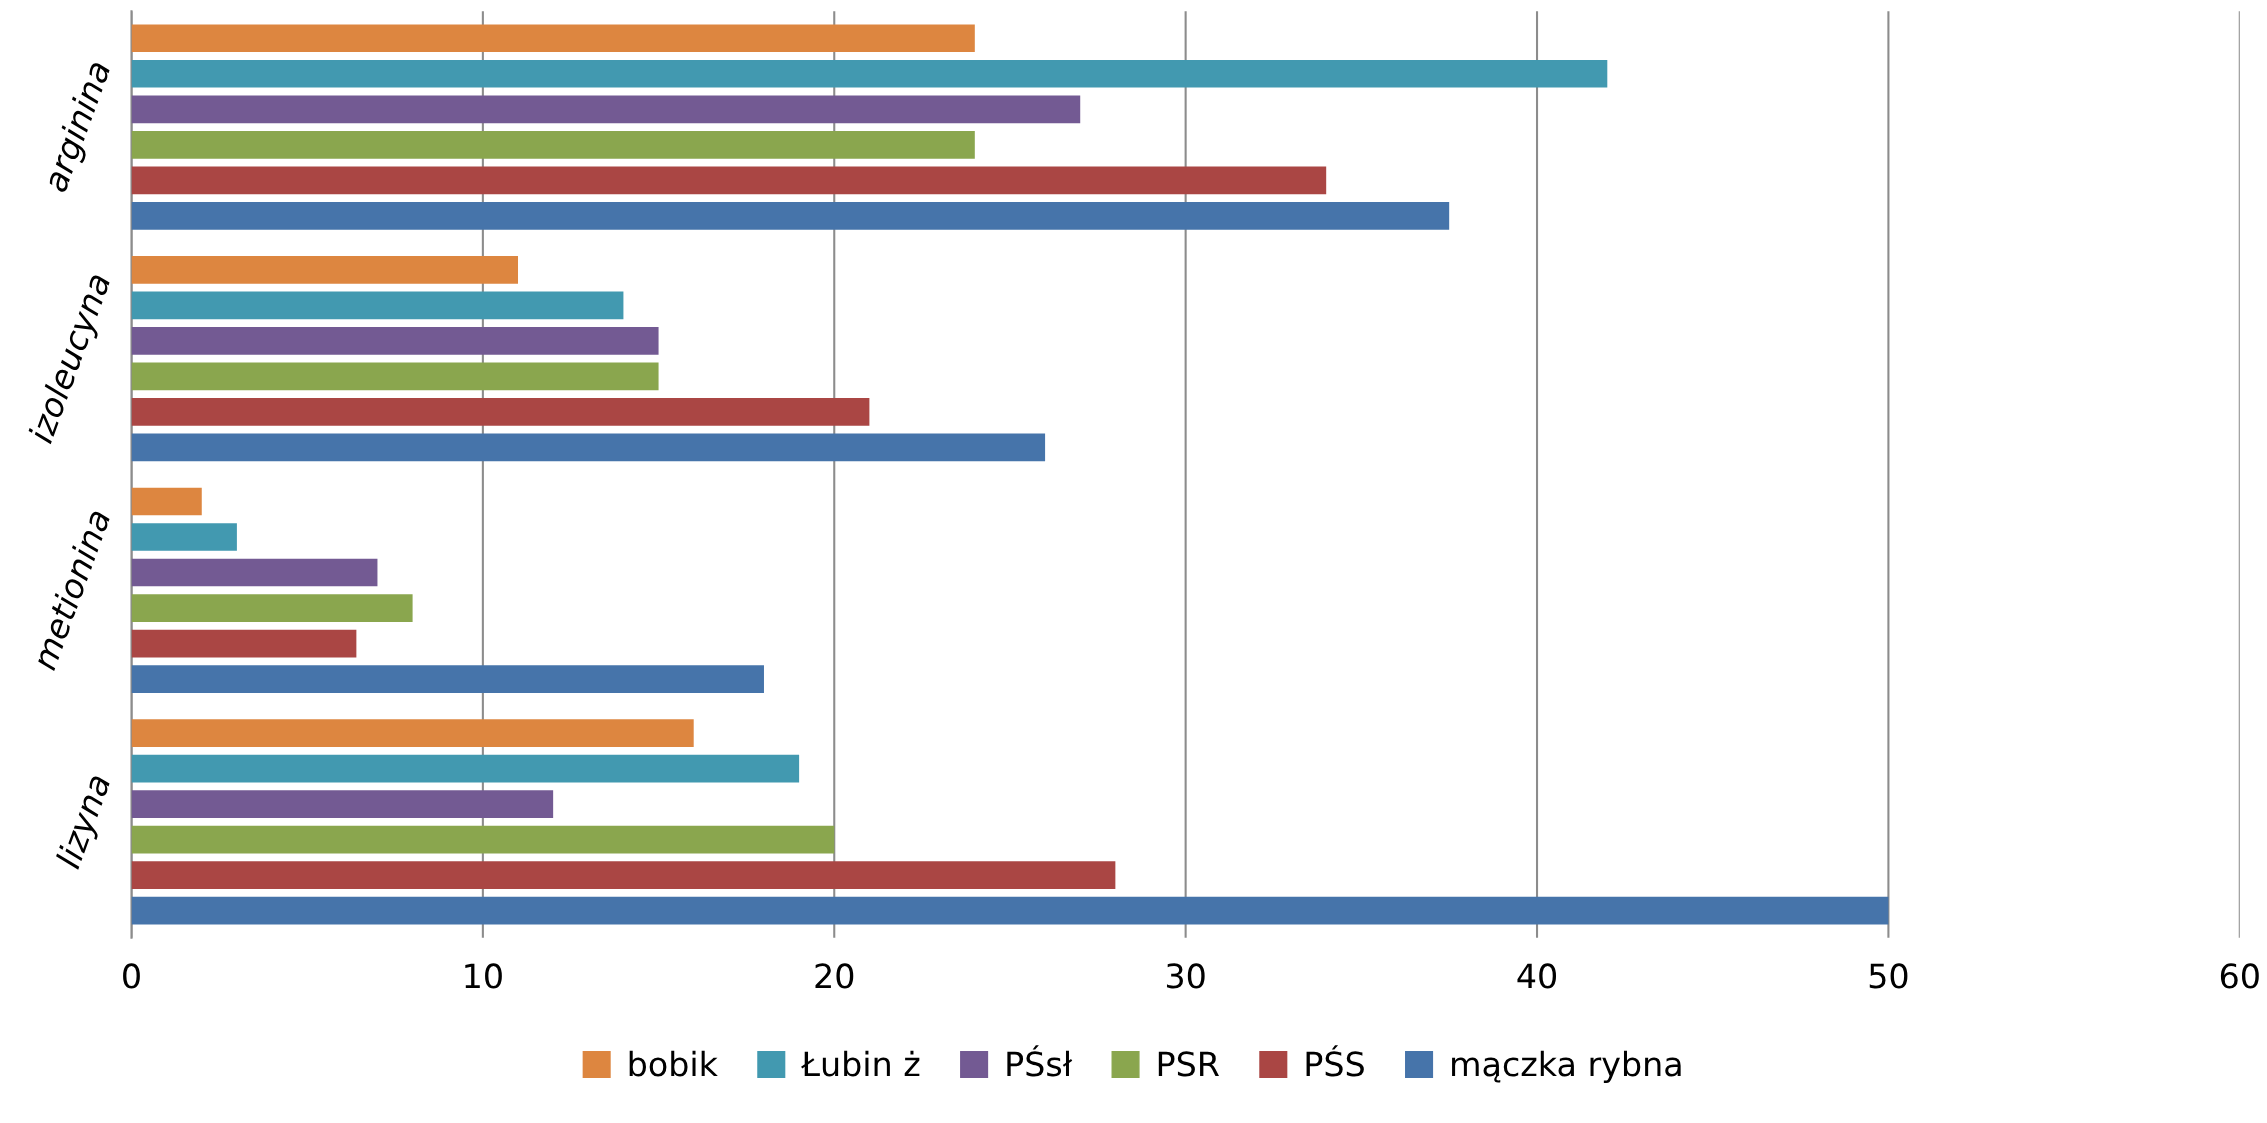 The image size is (2267, 1123). What do you see at coordinates (673, 1063) in the screenshot?
I see `legend-label: bobik` at bounding box center [673, 1063].